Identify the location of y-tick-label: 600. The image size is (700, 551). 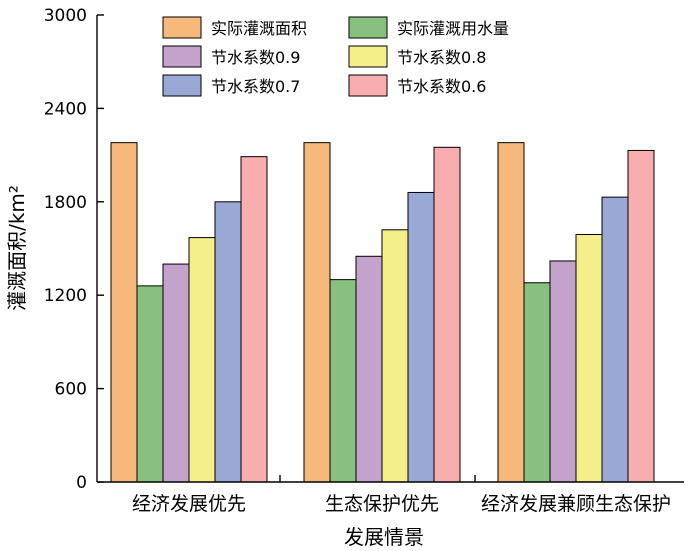
(71, 390).